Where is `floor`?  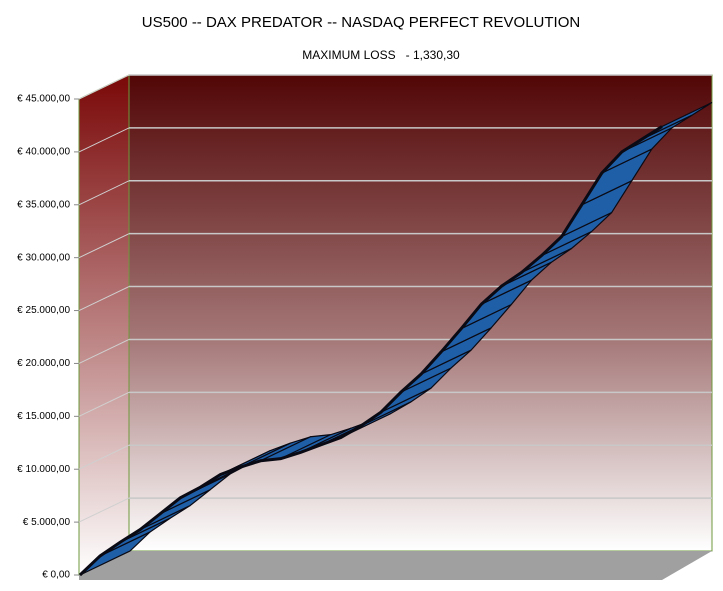
floor is located at coordinates (395, 565).